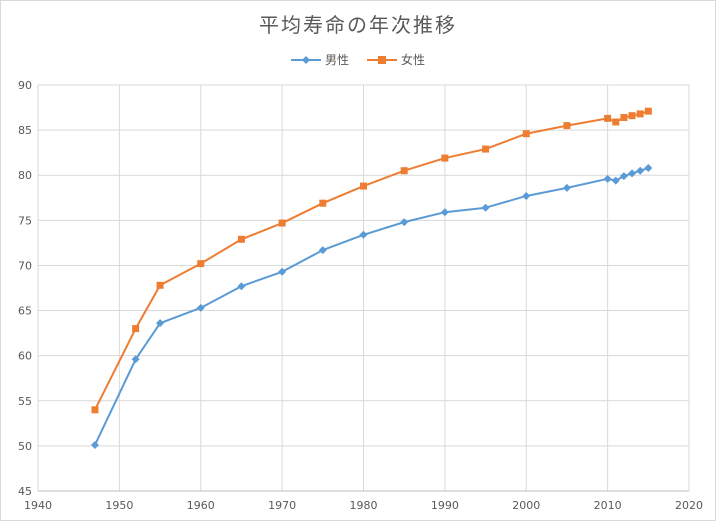 This screenshot has width=716, height=521. What do you see at coordinates (25, 85) in the screenshot?
I see `y-tick-label: 90` at bounding box center [25, 85].